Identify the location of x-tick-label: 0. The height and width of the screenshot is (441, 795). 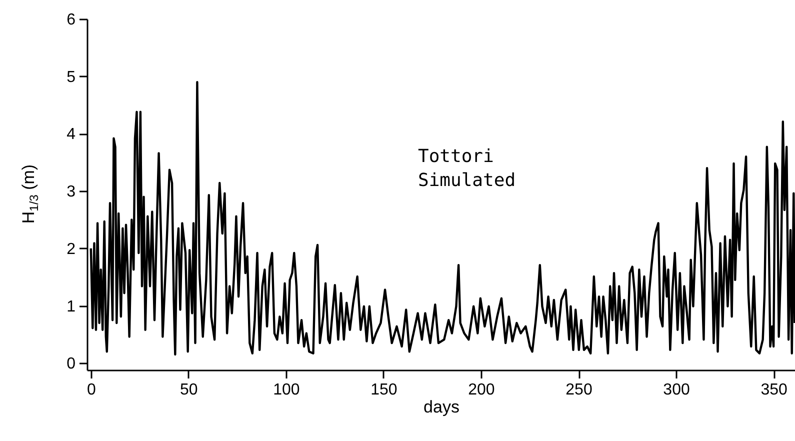
(91, 390).